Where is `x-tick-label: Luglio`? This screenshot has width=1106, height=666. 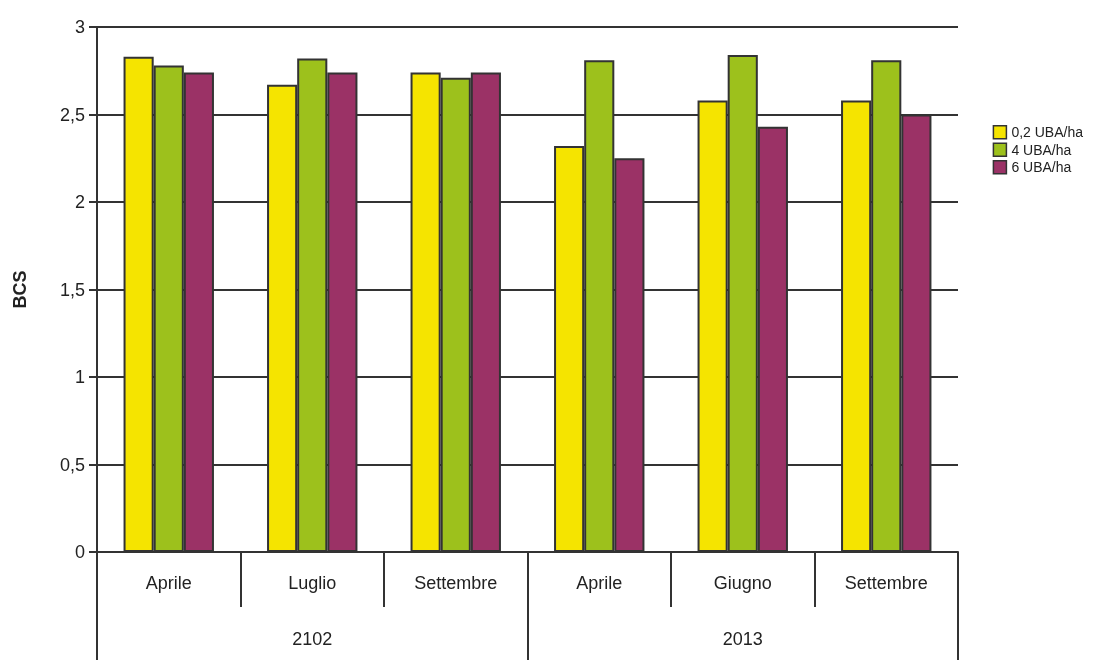
x-tick-label: Luglio is located at coordinates (312, 583).